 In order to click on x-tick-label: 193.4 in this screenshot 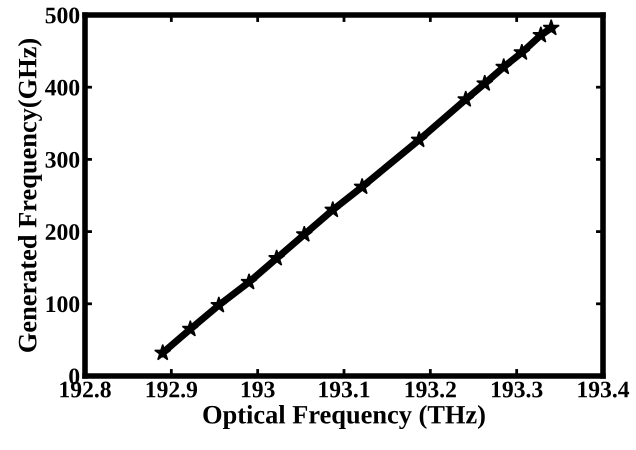, I will do `click(604, 390)`.